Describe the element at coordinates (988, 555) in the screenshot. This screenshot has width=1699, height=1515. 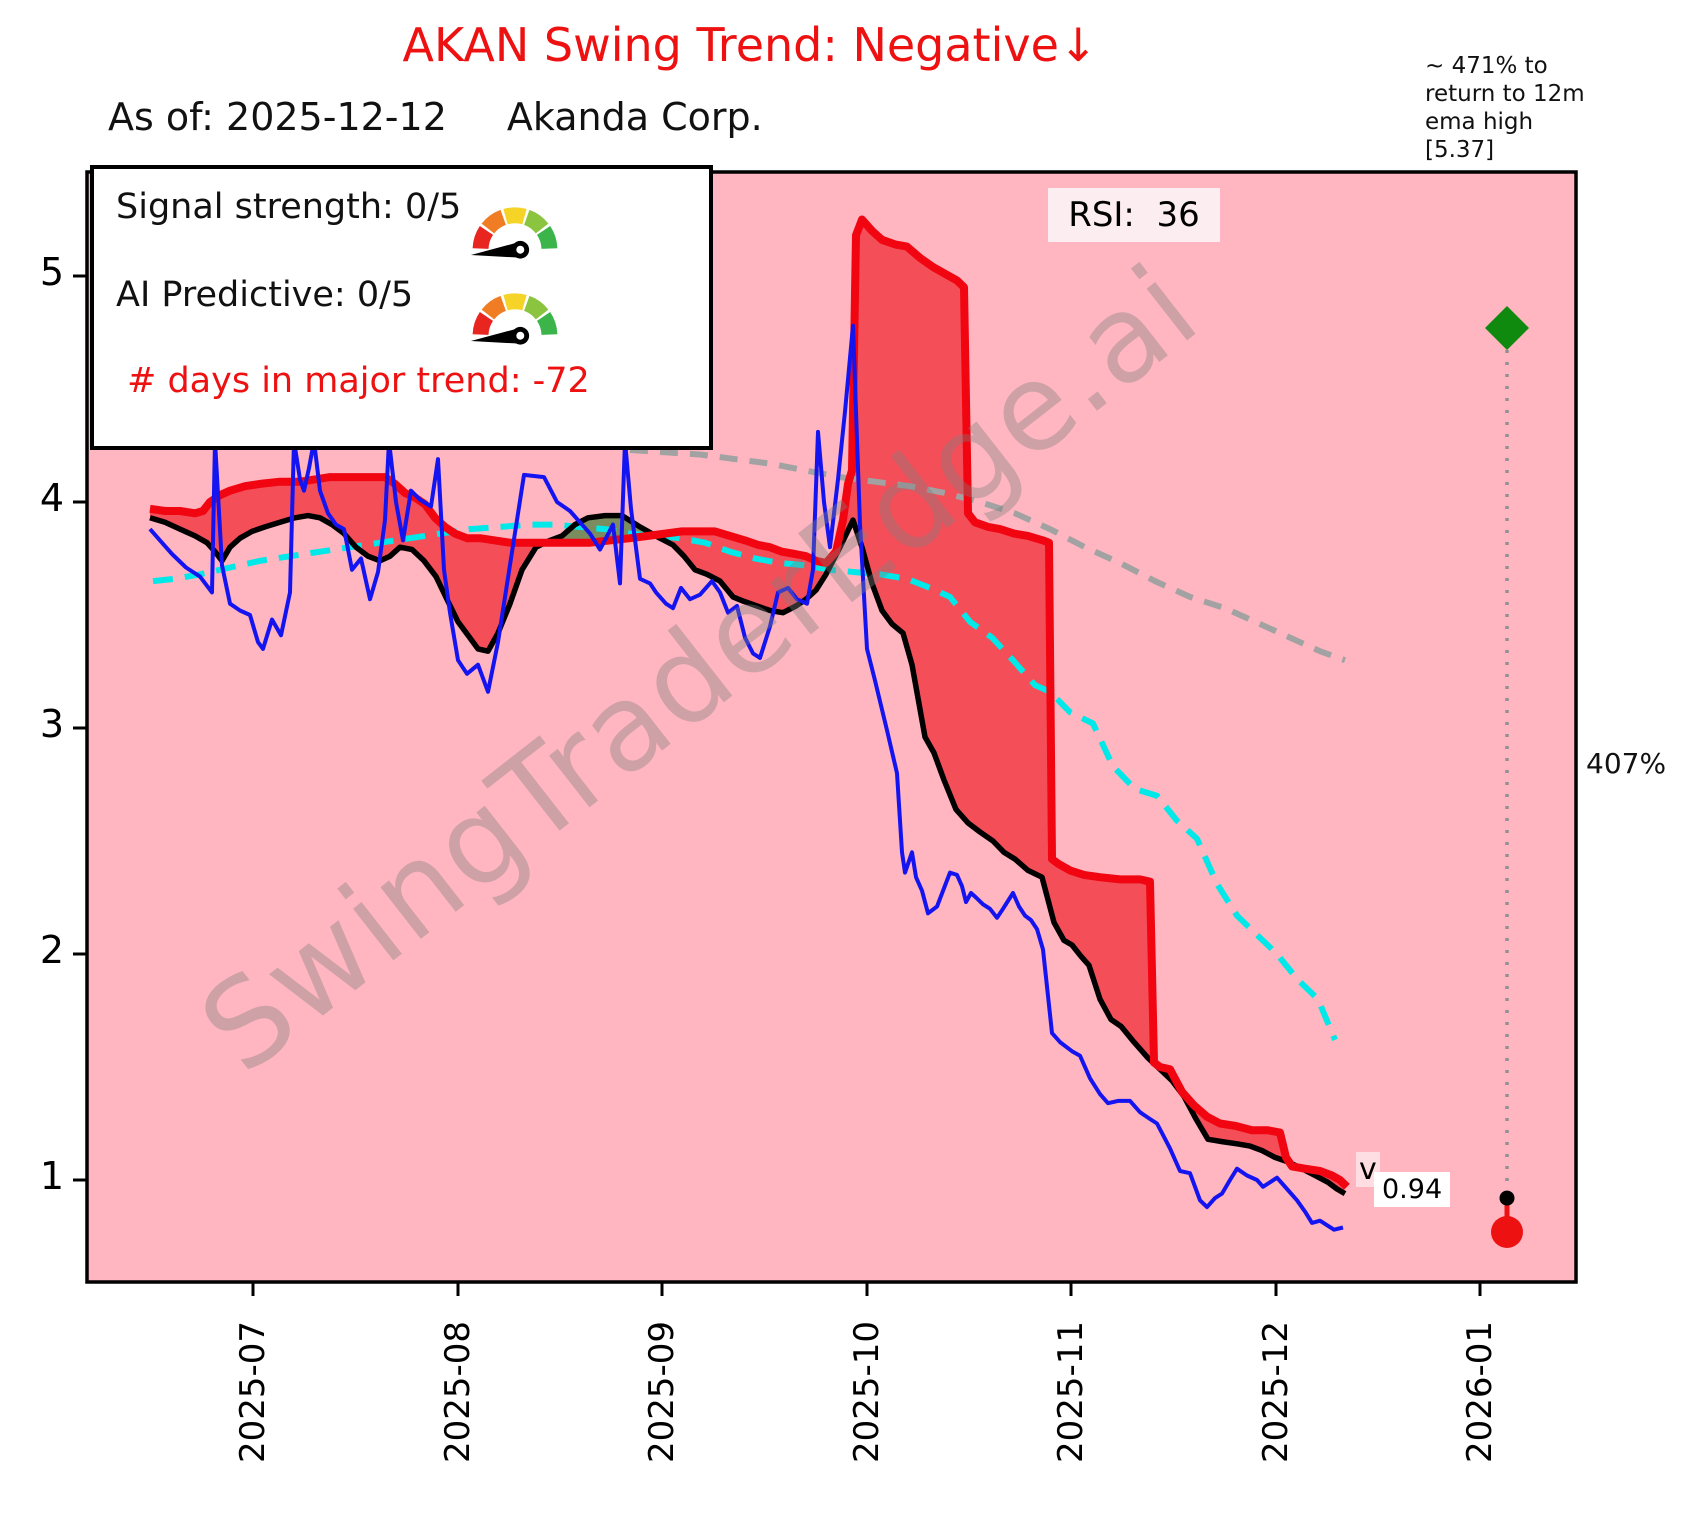
I see `slow-ema-dashed-line` at that location.